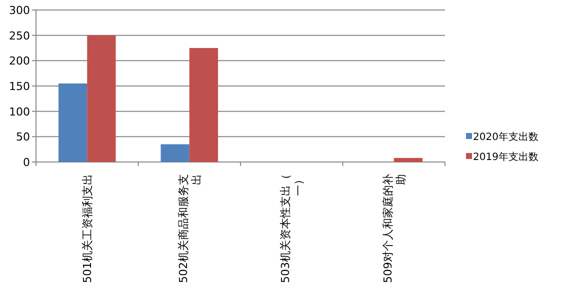 Image resolution: width=561 pixels, height=305 pixels. Describe the element at coordinates (189, 228) in the screenshot. I see `x-tick-label: 502机关商品和服务支出` at that location.